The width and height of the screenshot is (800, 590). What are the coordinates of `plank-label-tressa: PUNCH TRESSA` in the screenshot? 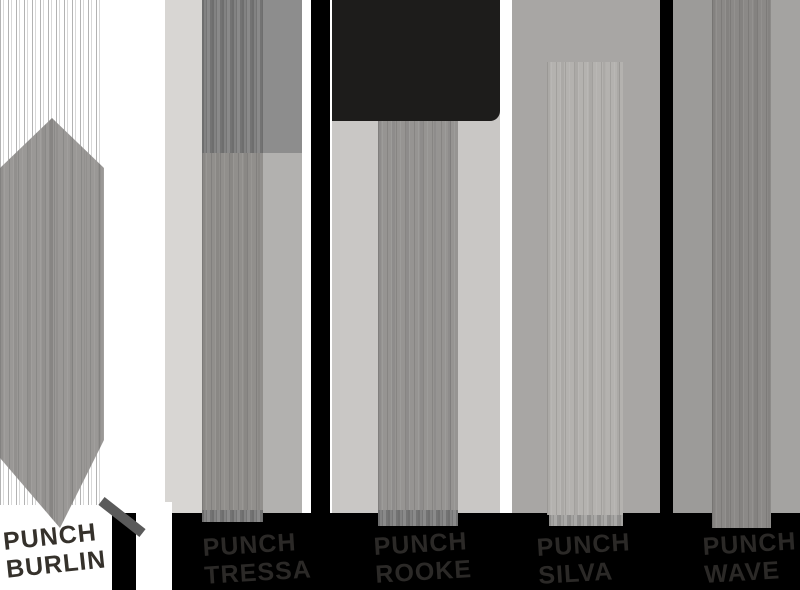 It's located at (273, 558).